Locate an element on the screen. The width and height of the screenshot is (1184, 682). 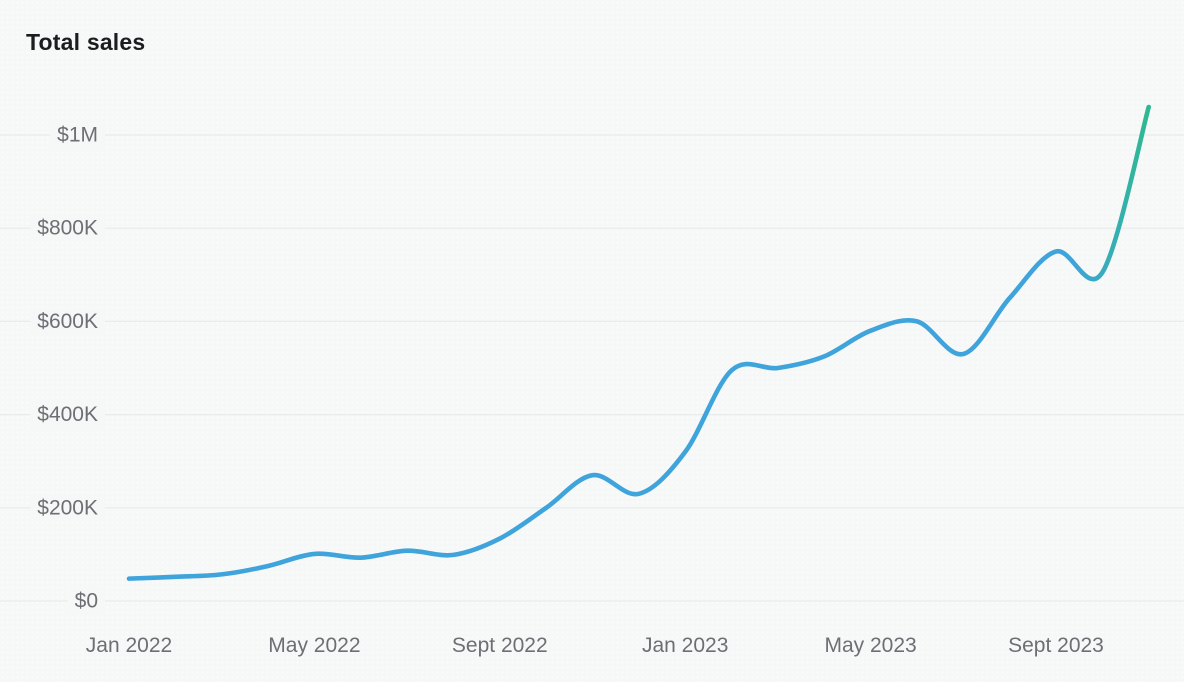
y-tick-label: $800K is located at coordinates (67, 228).